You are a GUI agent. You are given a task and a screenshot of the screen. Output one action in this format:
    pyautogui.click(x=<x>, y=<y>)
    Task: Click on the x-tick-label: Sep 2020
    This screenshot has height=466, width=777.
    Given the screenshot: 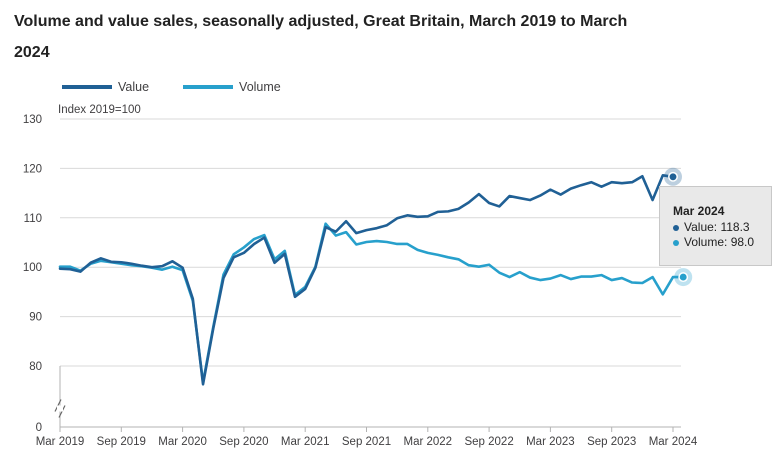 What is the action you would take?
    pyautogui.click(x=243, y=442)
    